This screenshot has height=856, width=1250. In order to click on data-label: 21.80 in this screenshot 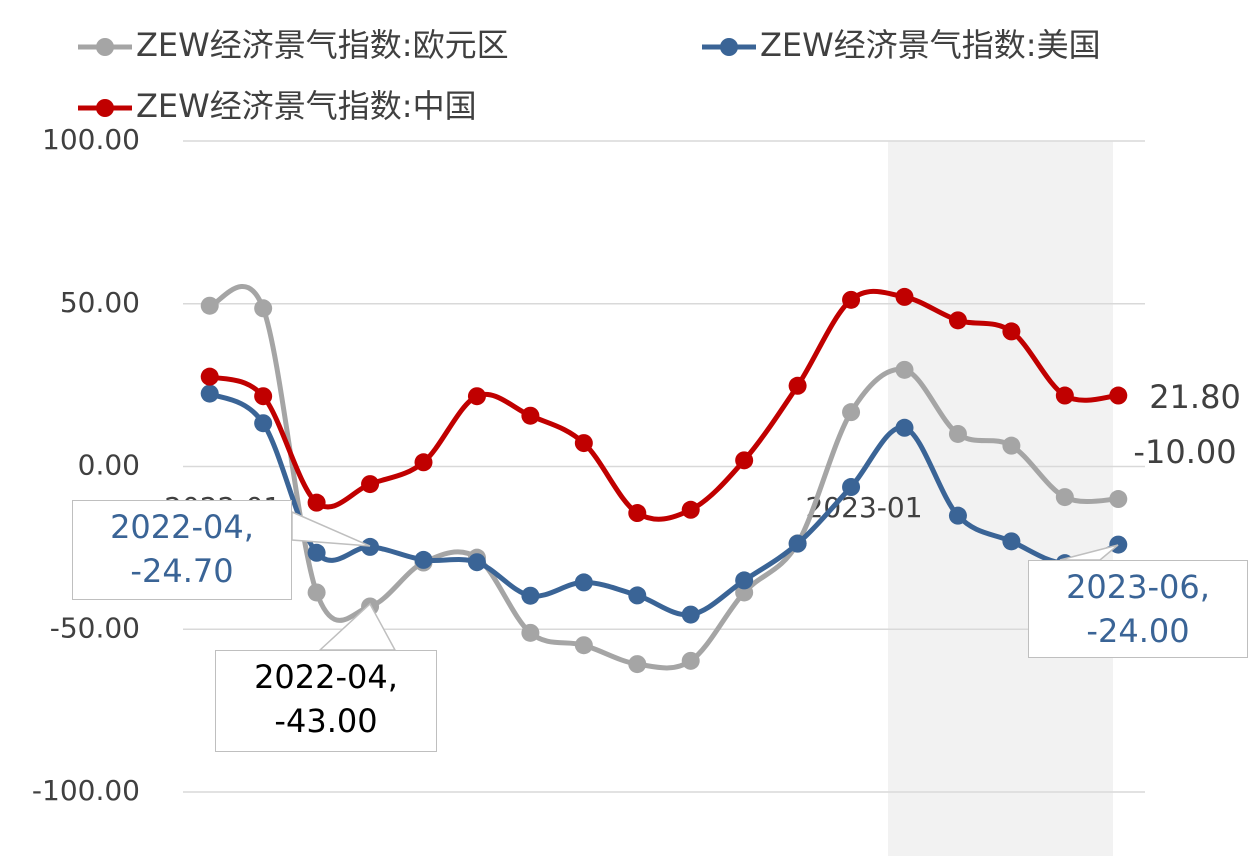, I will do `click(1195, 397)`.